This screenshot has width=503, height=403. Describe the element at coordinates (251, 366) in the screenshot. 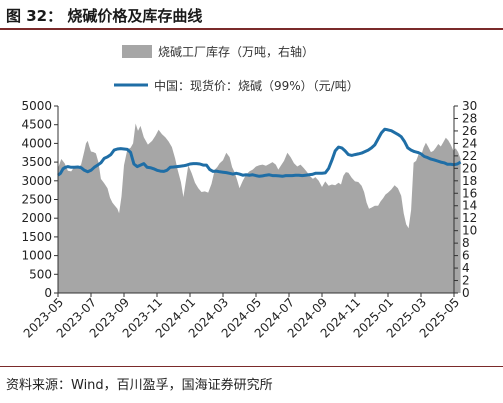

I see `source-rule` at that location.